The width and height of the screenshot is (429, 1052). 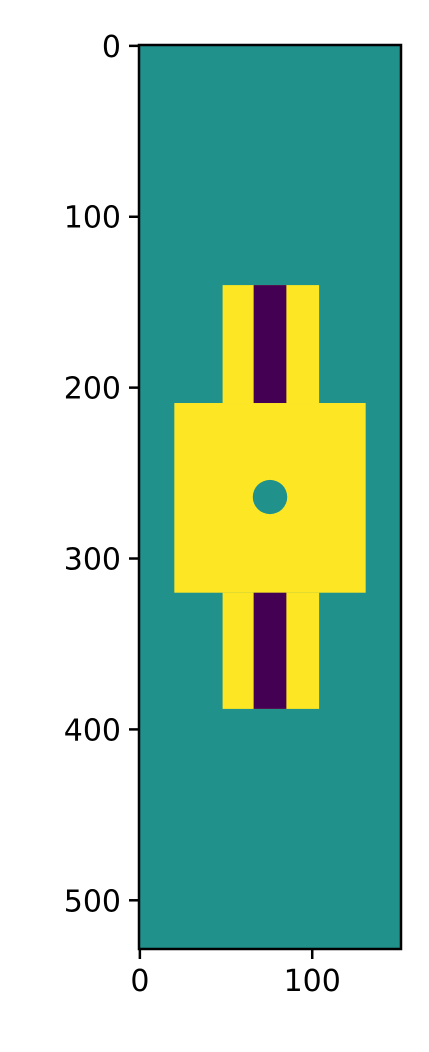 What do you see at coordinates (92, 901) in the screenshot?
I see `y-tick-label: 500` at bounding box center [92, 901].